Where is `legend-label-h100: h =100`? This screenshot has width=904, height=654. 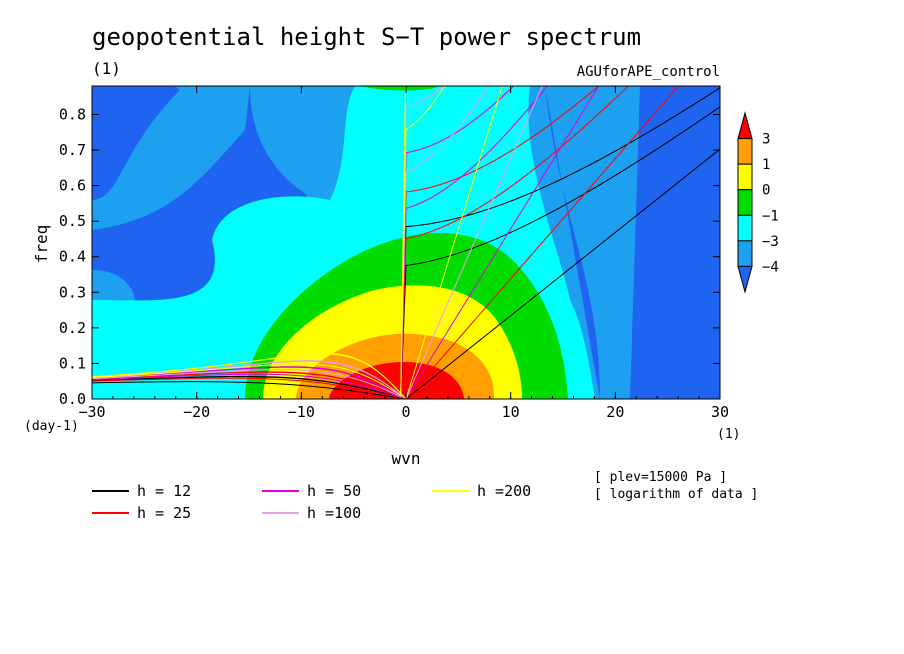
legend-label-h100: h =100 is located at coordinates (334, 513).